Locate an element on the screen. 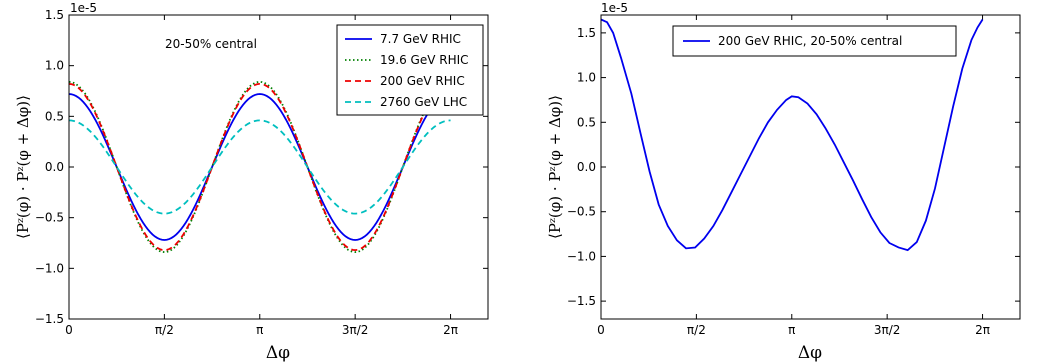 Image resolution: width=1037 pixels, height=364 pixels. right-y-tick-label: −1.5 is located at coordinates (581, 301).